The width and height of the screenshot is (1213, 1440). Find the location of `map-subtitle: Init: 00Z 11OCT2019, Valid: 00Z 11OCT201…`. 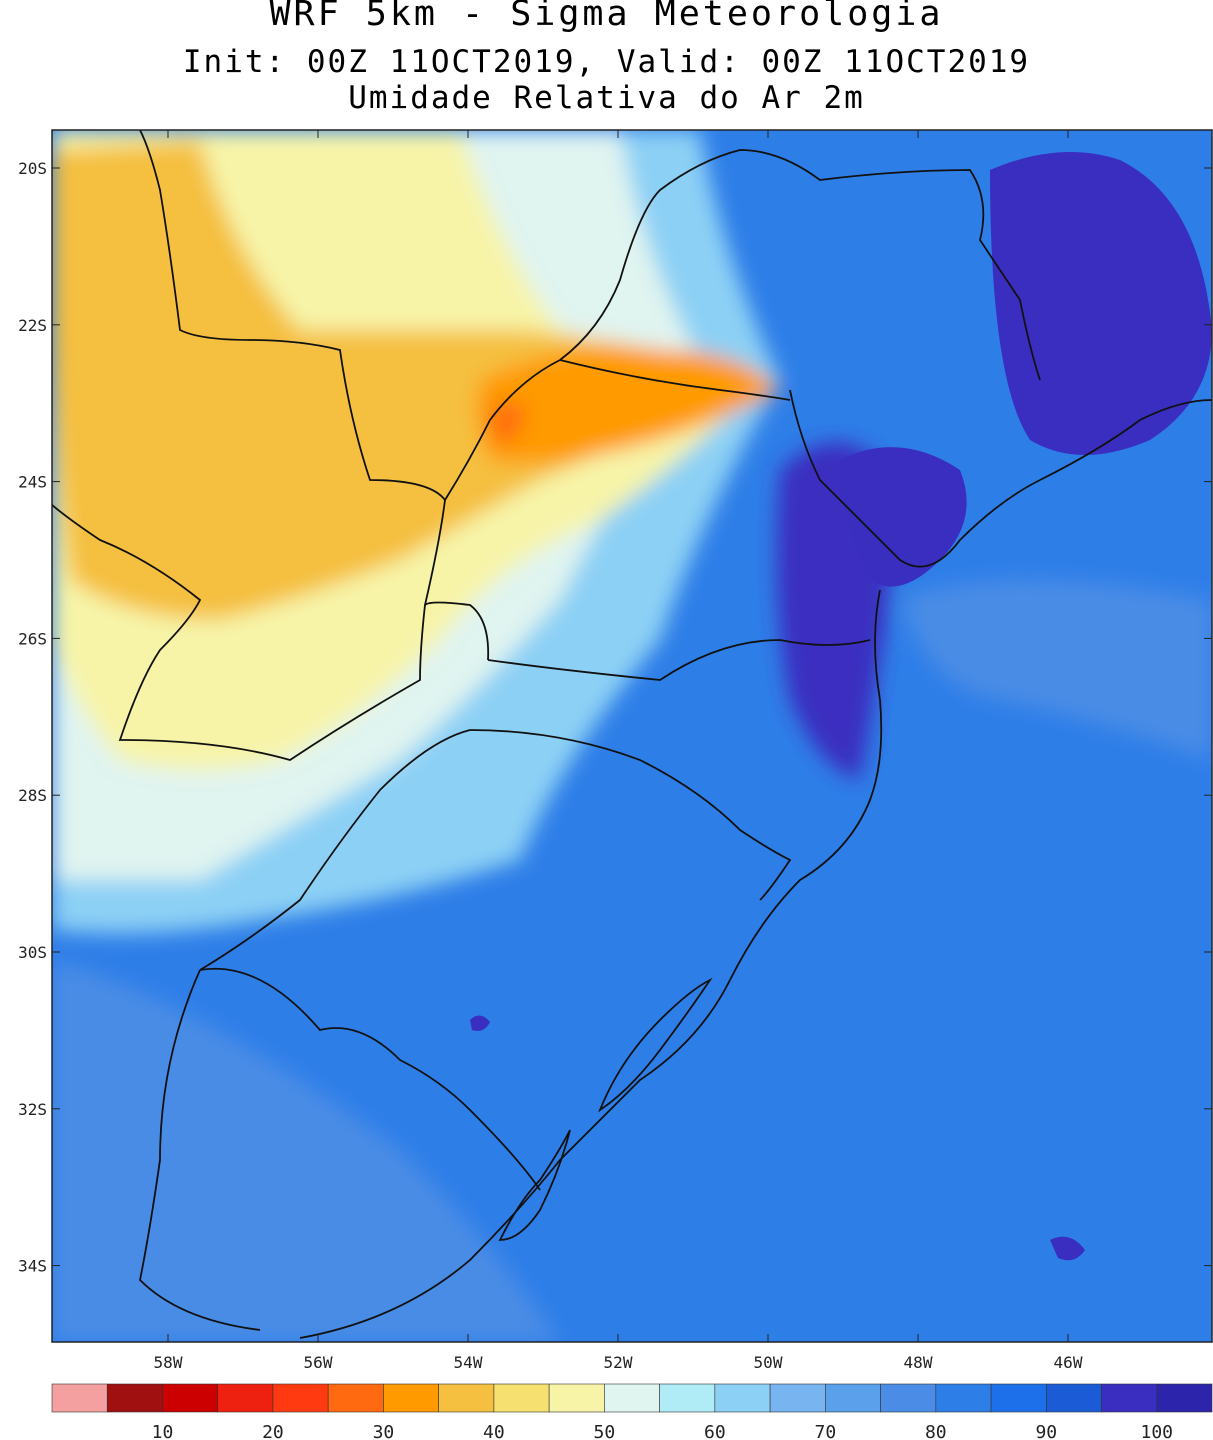

map-subtitle: Init: 00Z 11OCT2019, Valid: 00Z 11OCT201… is located at coordinates (606, 62).